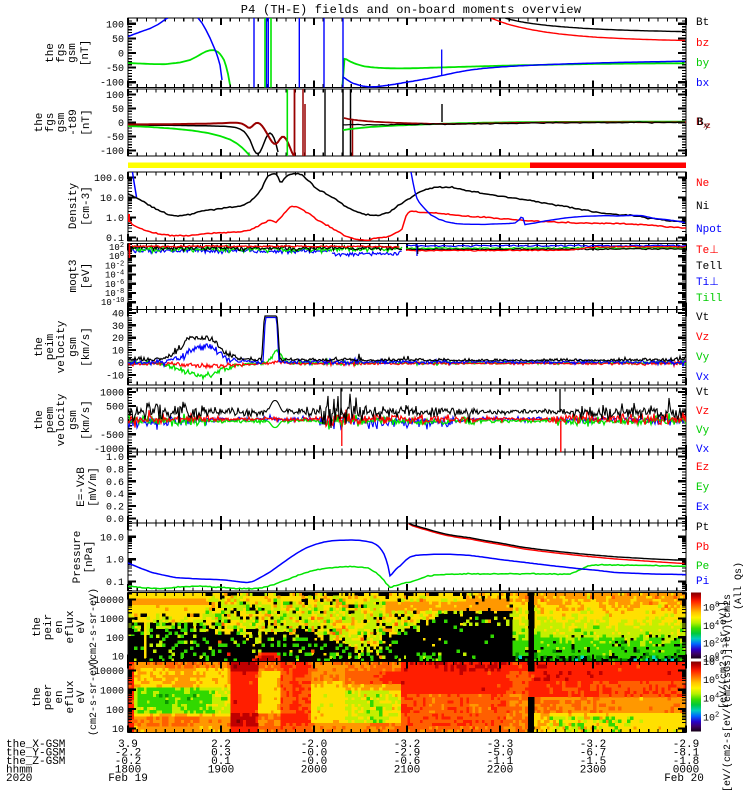 The height and width of the screenshot is (805, 750). Describe the element at coordinates (49, 627) in the screenshot. I see `svg-text: peir` at that location.